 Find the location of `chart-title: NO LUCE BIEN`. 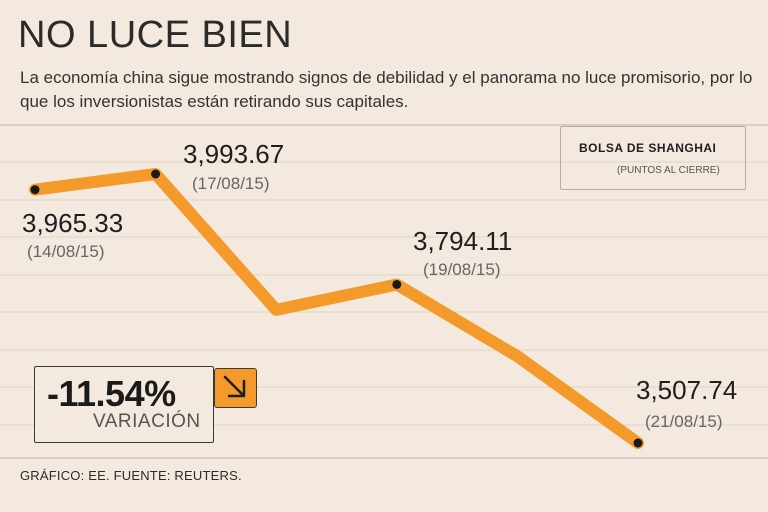

chart-title: NO LUCE BIEN is located at coordinates (155, 35).